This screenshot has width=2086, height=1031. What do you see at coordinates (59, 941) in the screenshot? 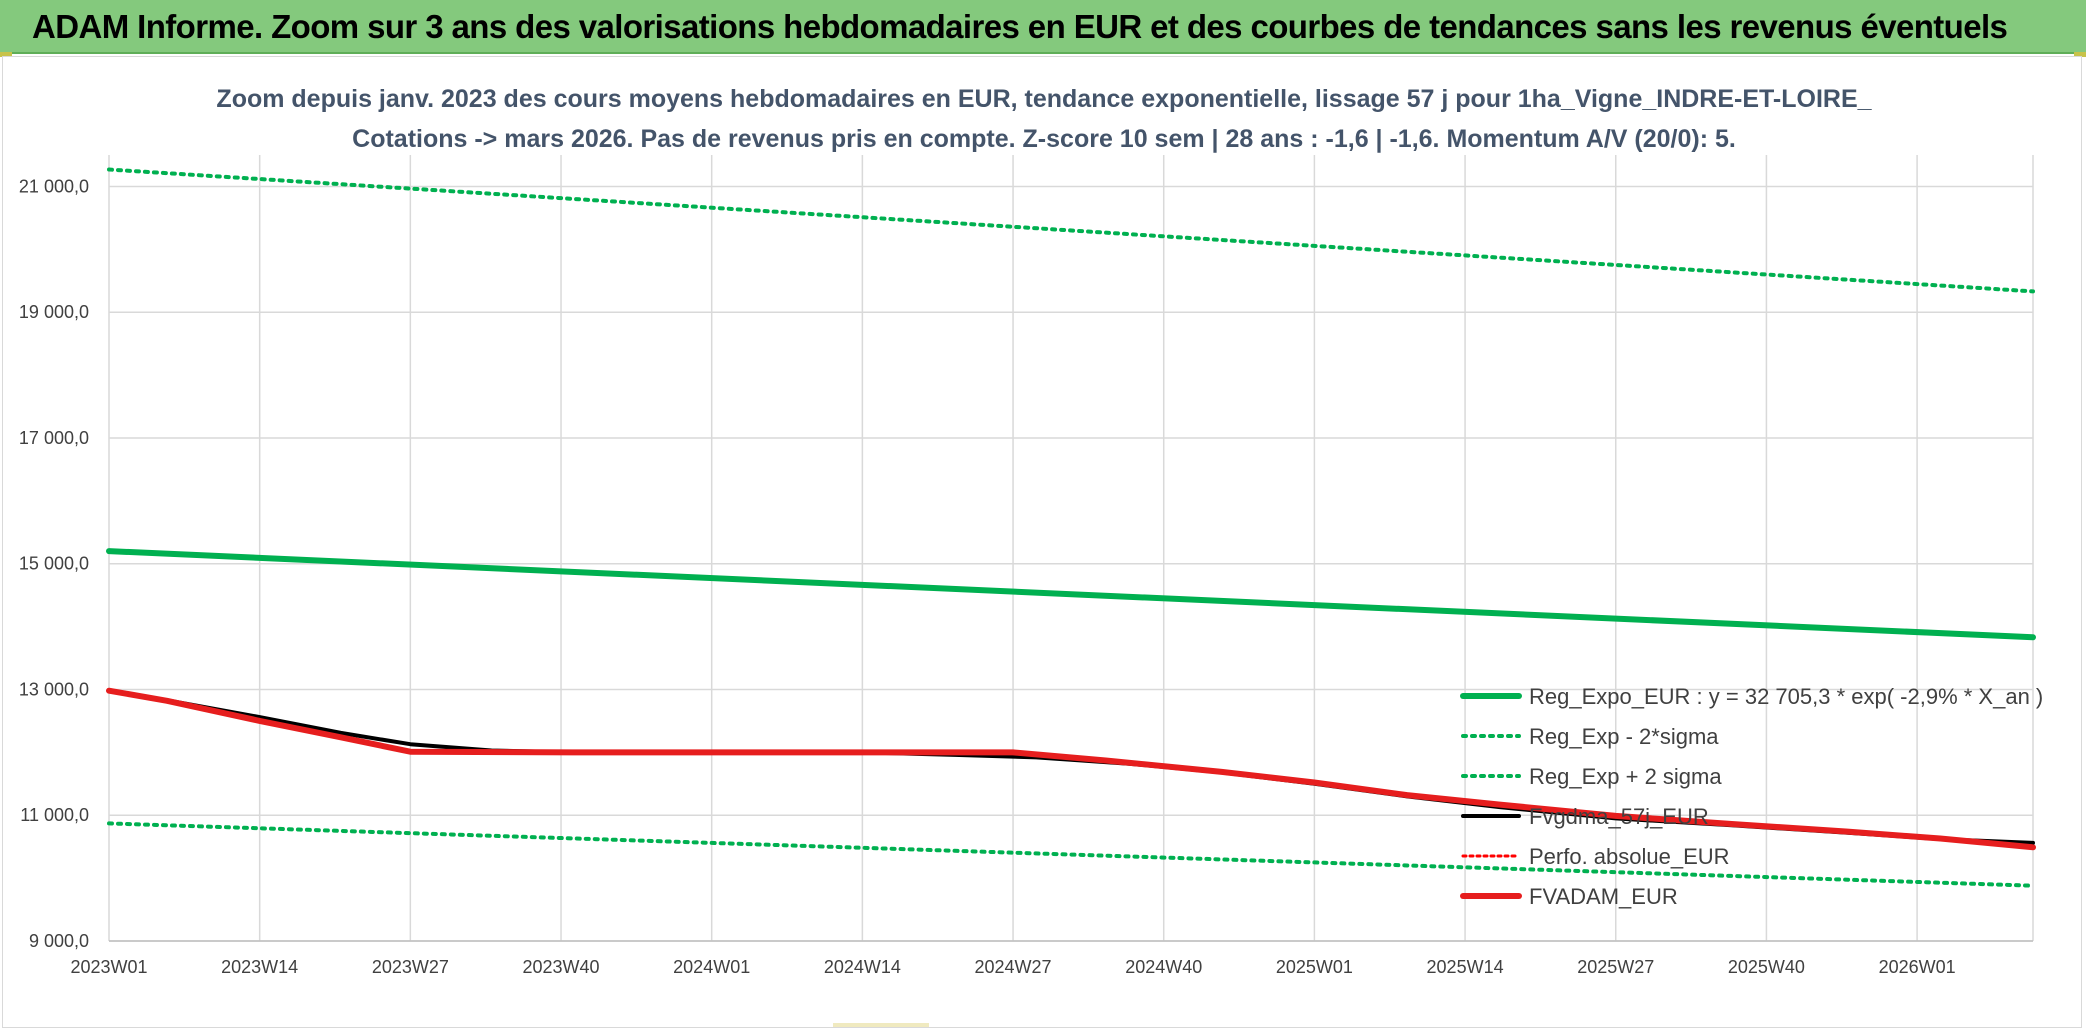
I see `y-tick-label: 9 000,0` at bounding box center [59, 941].